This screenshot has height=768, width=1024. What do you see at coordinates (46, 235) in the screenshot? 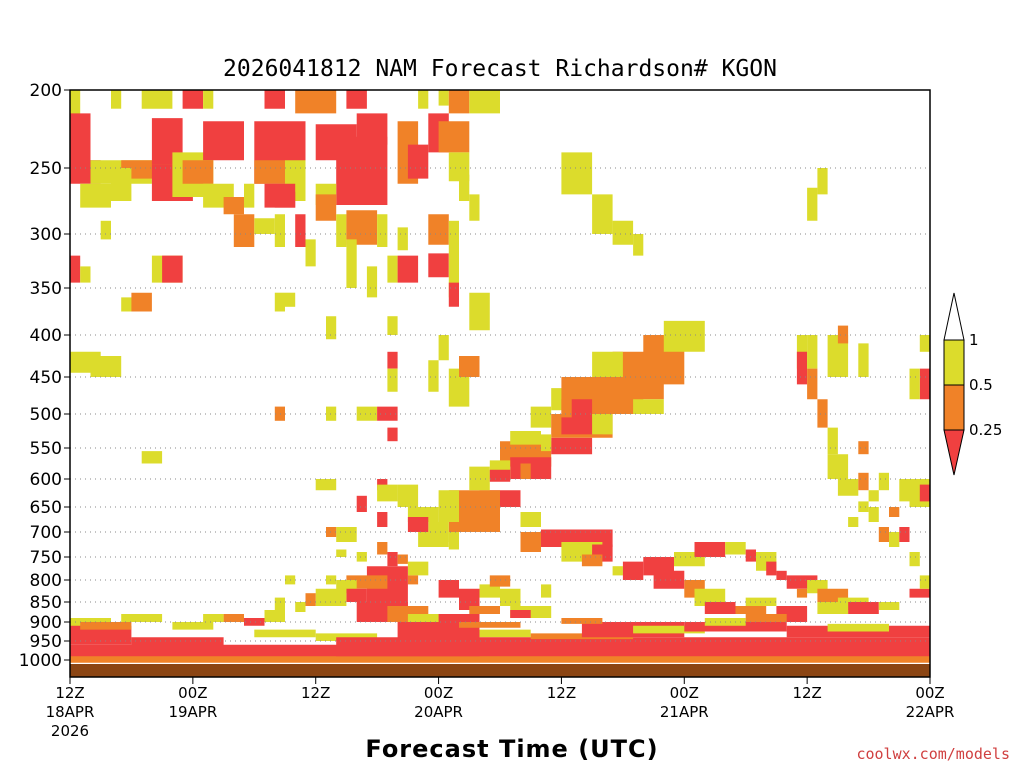
I see `y-tick-label: 300` at bounding box center [46, 235].